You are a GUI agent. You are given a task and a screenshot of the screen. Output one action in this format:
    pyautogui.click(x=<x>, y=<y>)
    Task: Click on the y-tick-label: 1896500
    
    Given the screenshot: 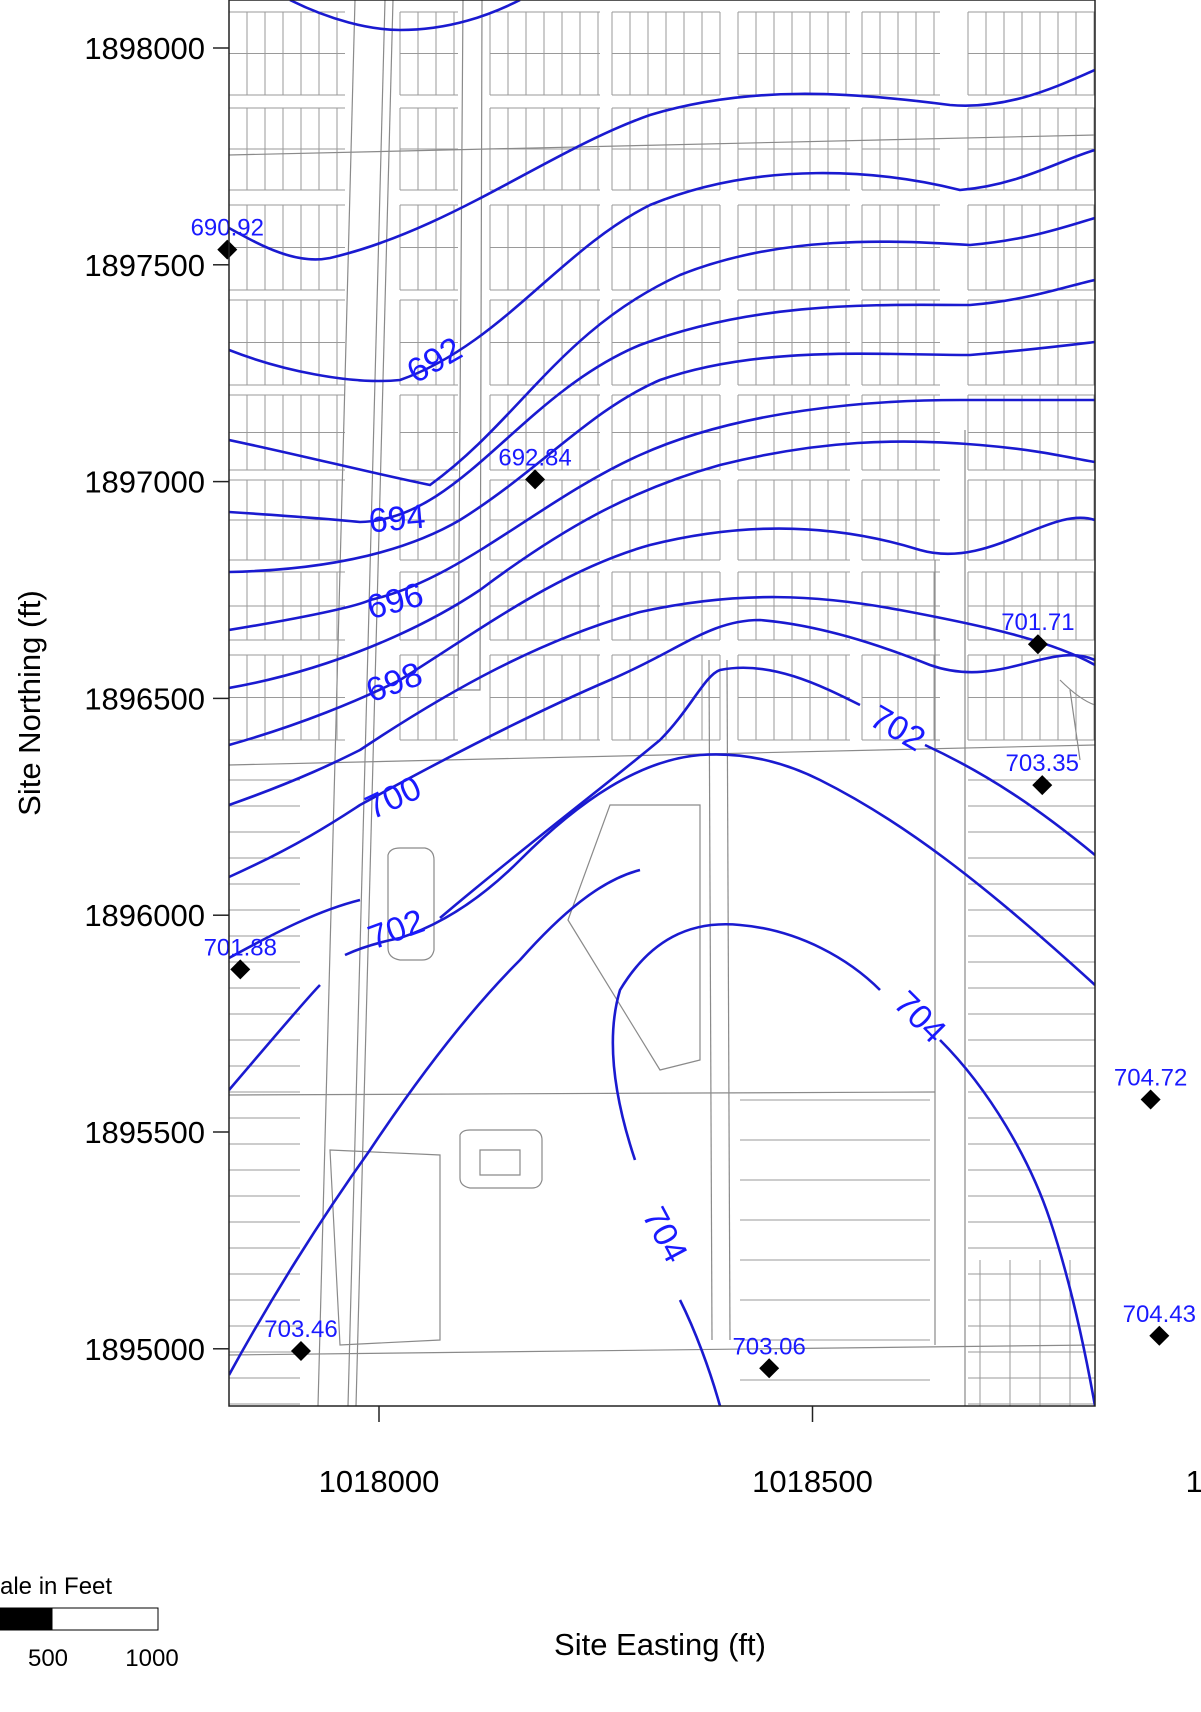 What is the action you would take?
    pyautogui.click(x=144, y=698)
    